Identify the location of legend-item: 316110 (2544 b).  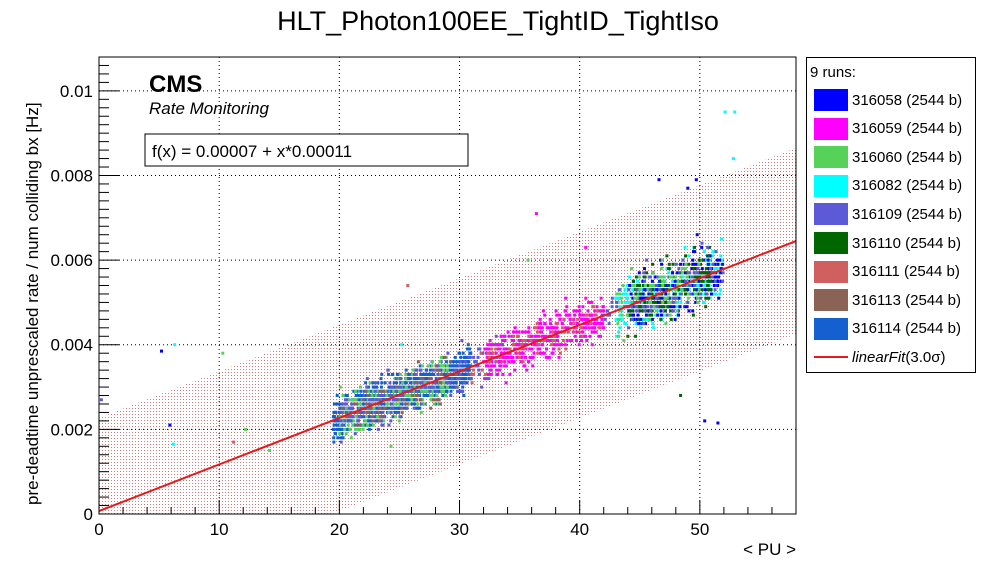
(887, 243).